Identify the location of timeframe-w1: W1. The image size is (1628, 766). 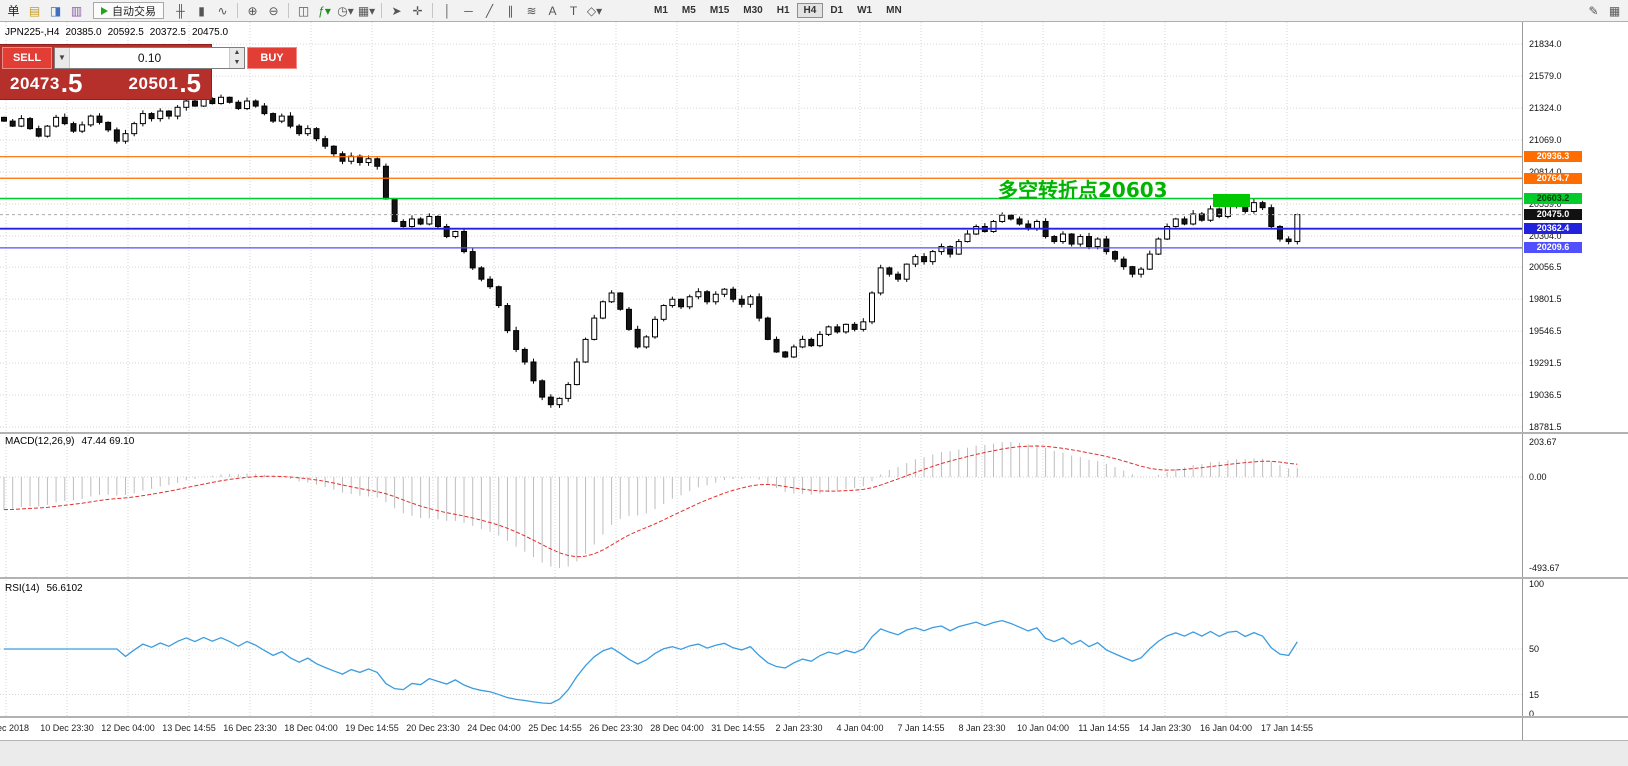
(865, 10).